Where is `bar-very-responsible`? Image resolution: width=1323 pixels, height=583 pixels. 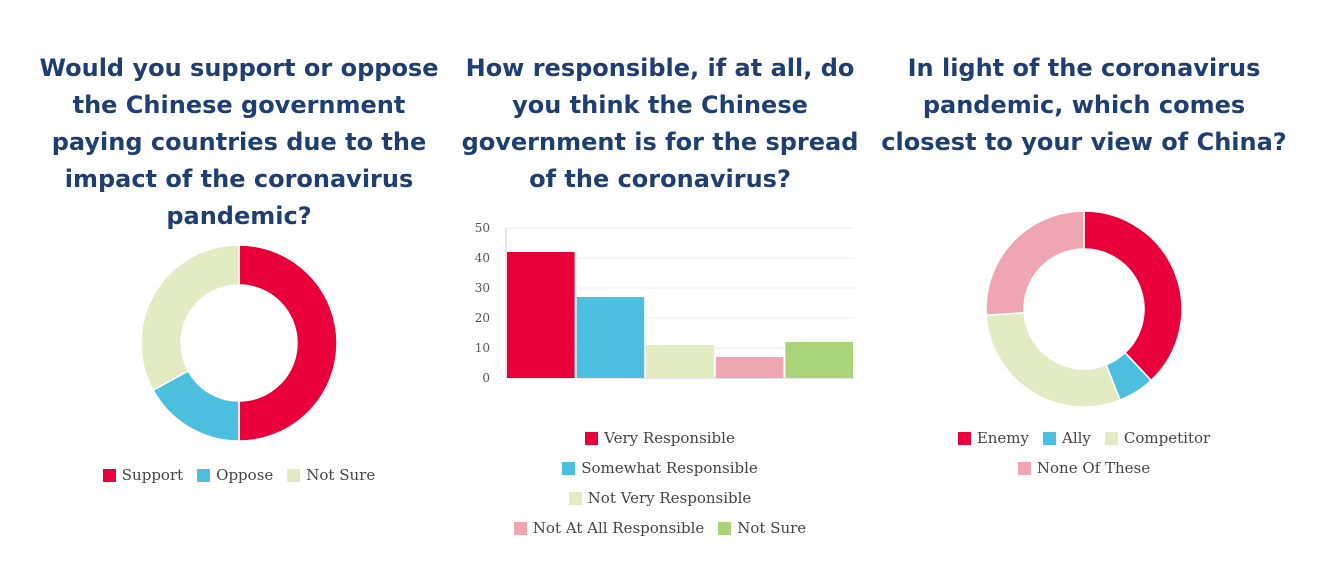
bar-very-responsible is located at coordinates (541, 315).